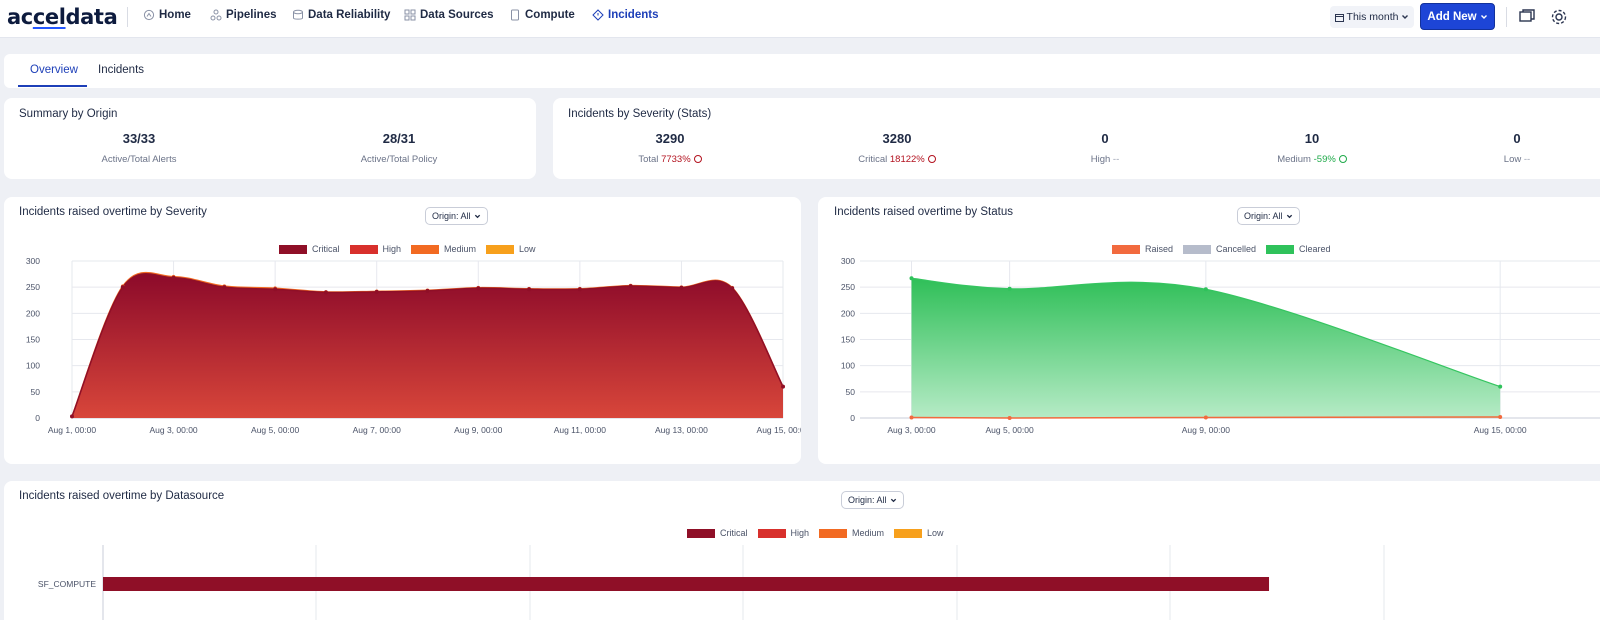 The height and width of the screenshot is (620, 1600). What do you see at coordinates (139, 148) in the screenshot?
I see `stat-alerts: 33/33 Active/Total Alerts` at bounding box center [139, 148].